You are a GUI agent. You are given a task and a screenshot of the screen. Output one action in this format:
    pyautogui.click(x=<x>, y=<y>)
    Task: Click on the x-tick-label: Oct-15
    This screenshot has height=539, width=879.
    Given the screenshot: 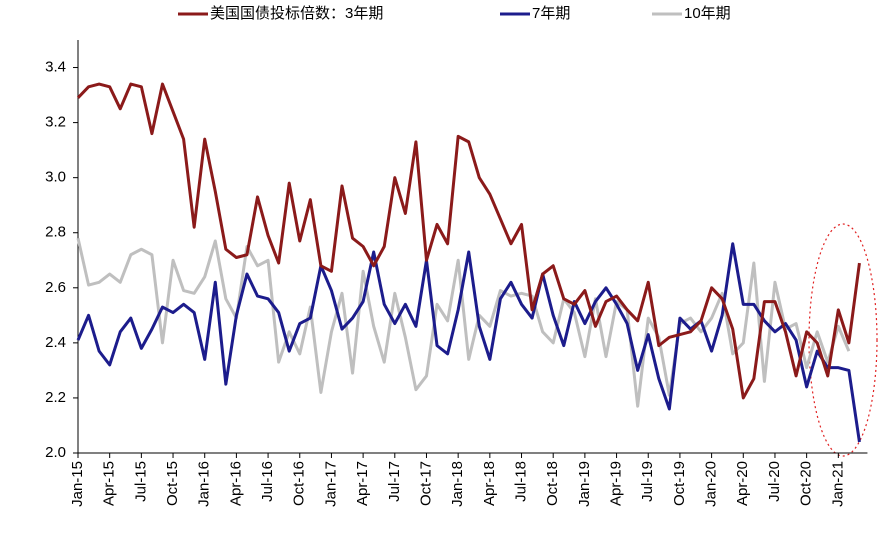 What is the action you would take?
    pyautogui.click(x=172, y=483)
    